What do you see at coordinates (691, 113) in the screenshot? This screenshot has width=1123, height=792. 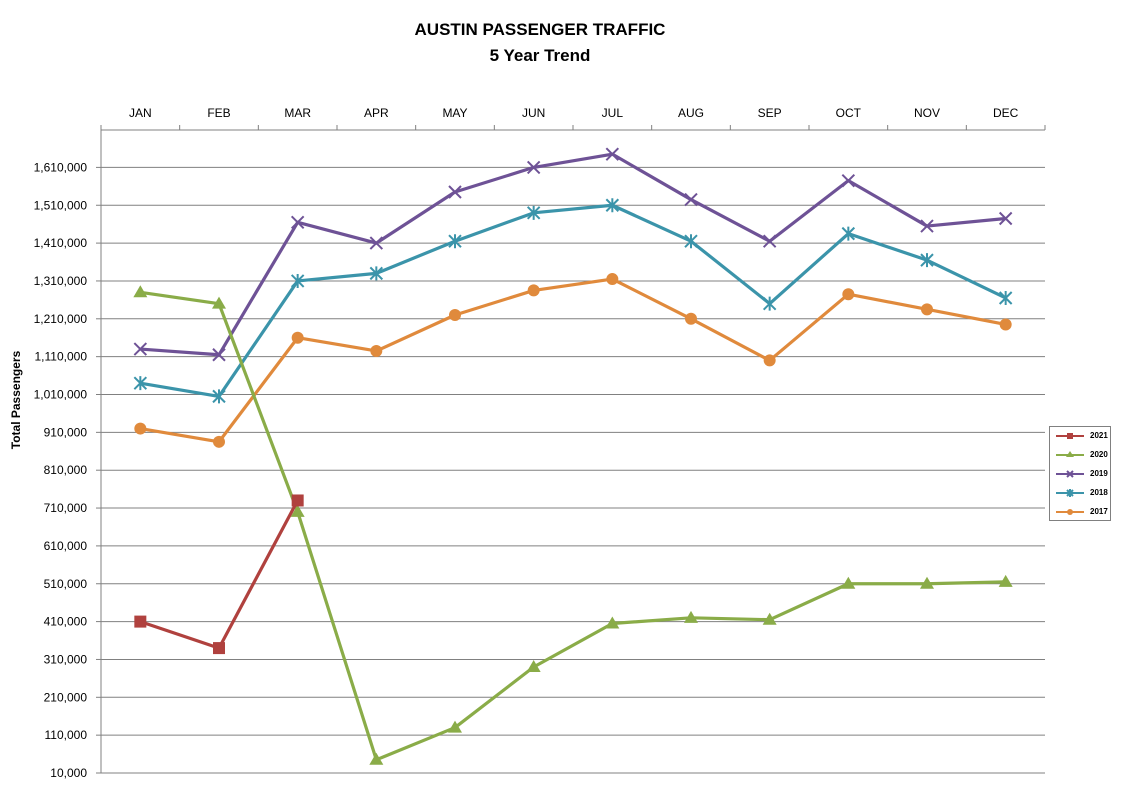 I see `x-tick-label: AUG` at bounding box center [691, 113].